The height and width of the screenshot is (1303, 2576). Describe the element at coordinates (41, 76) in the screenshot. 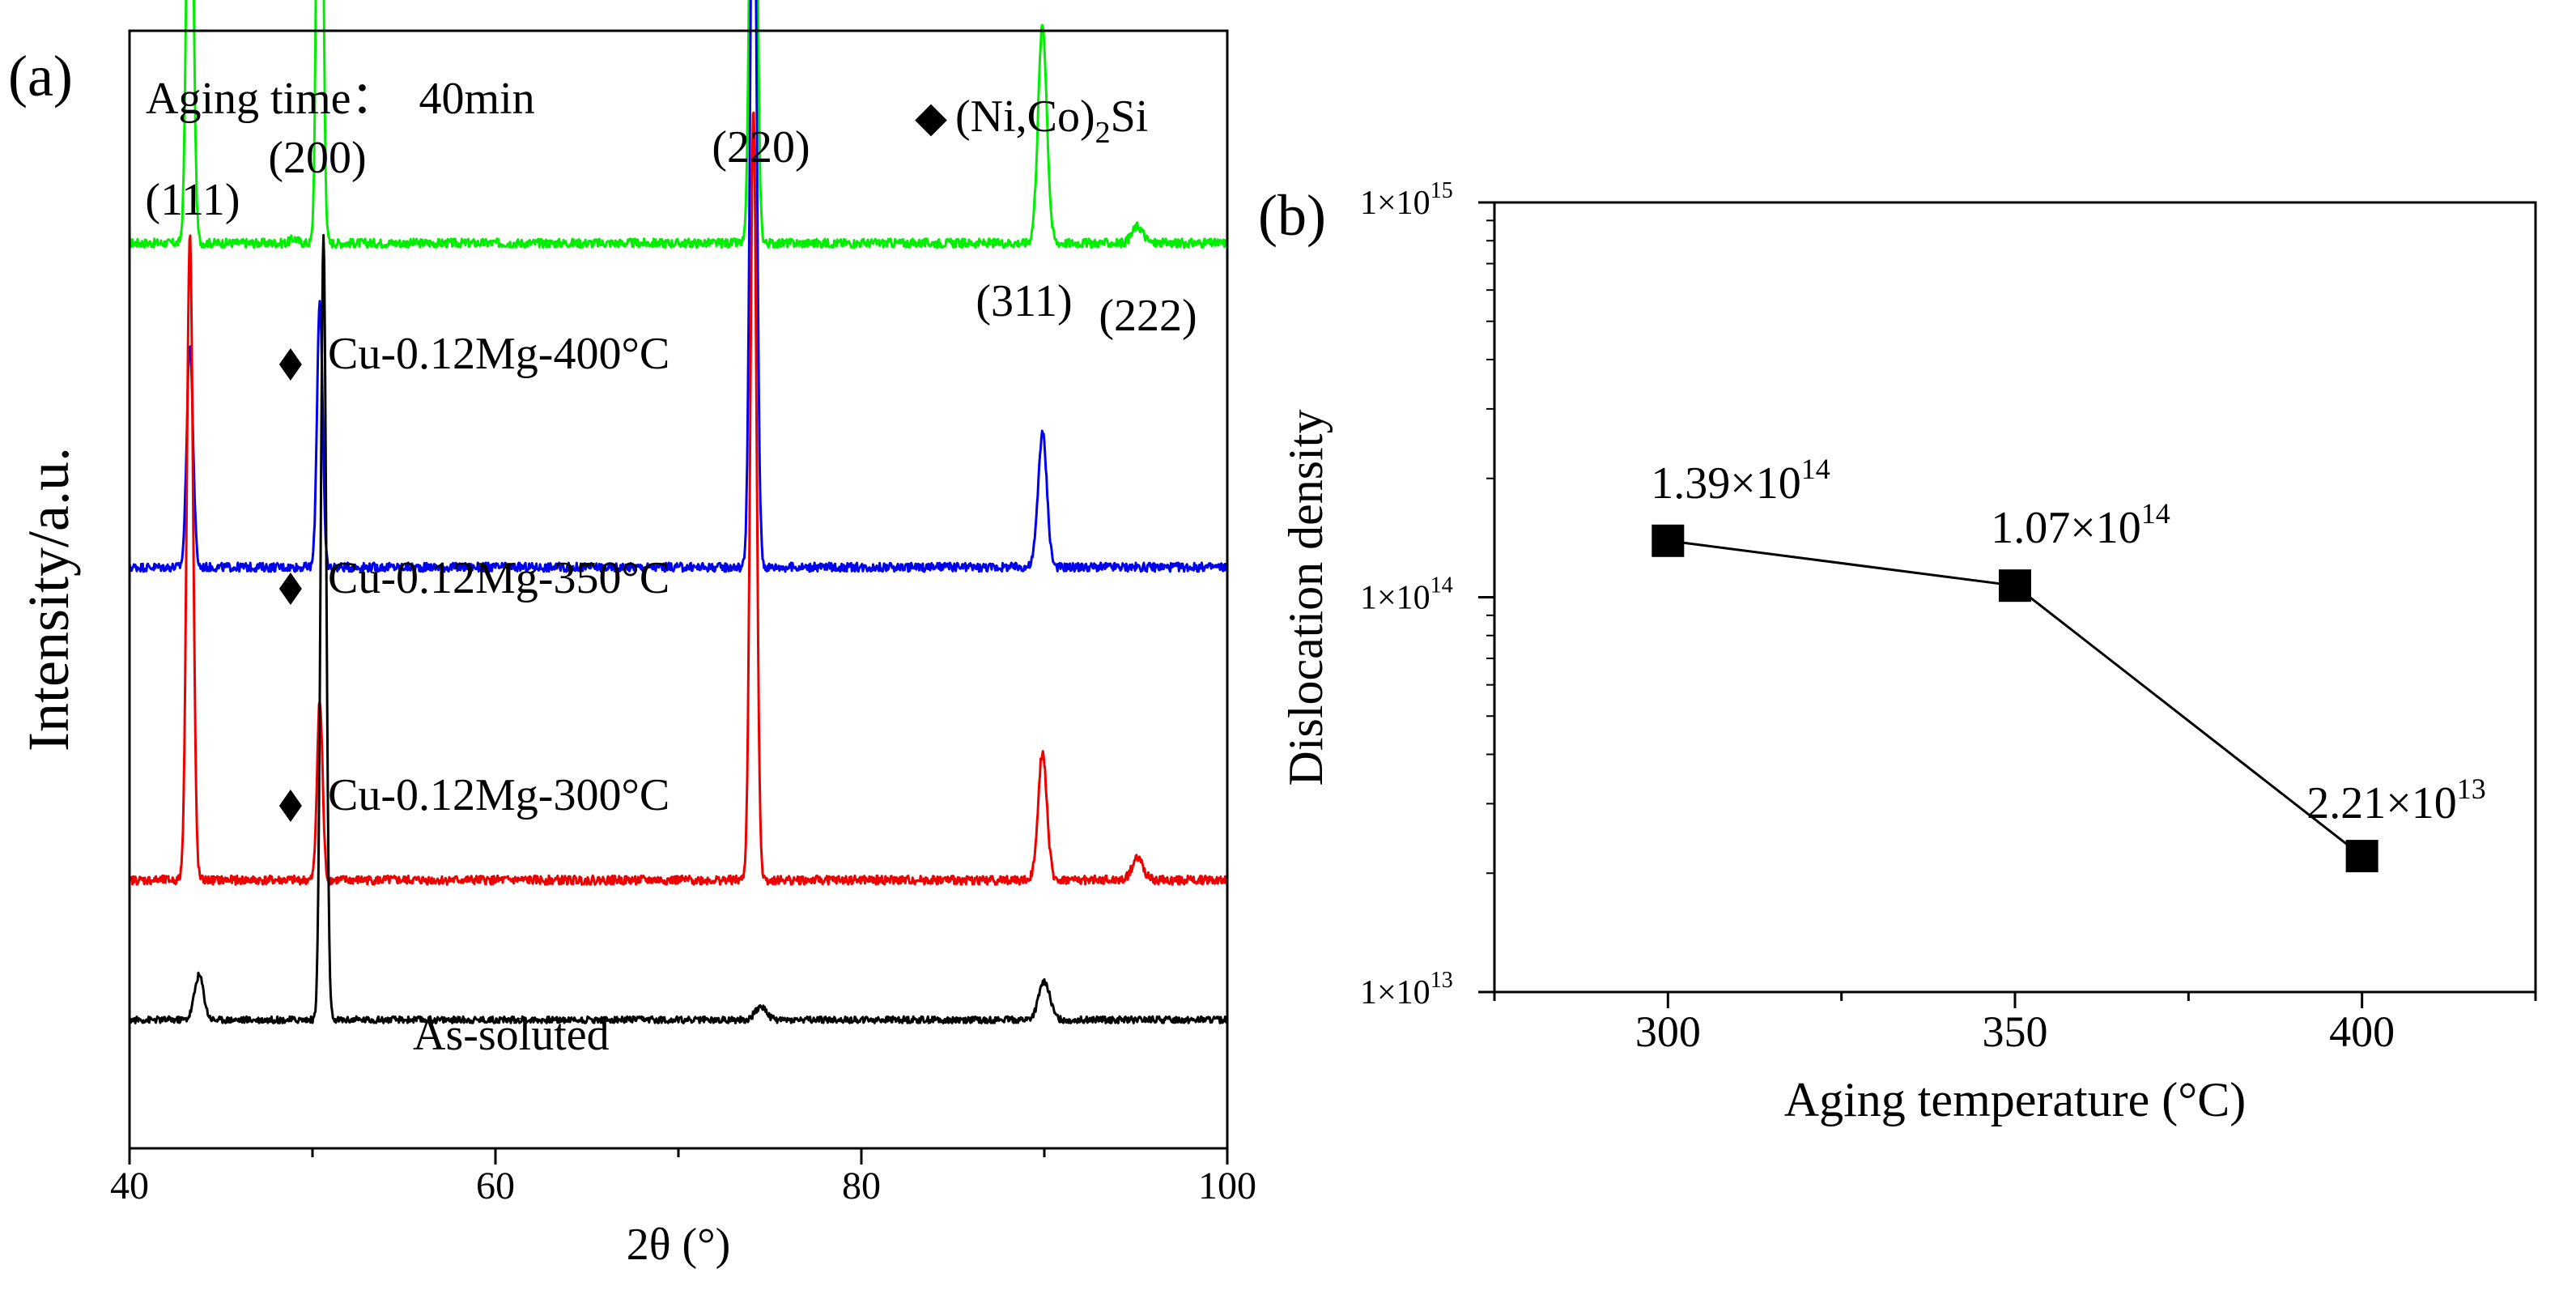

I see `panel-a-label: (a)` at that location.